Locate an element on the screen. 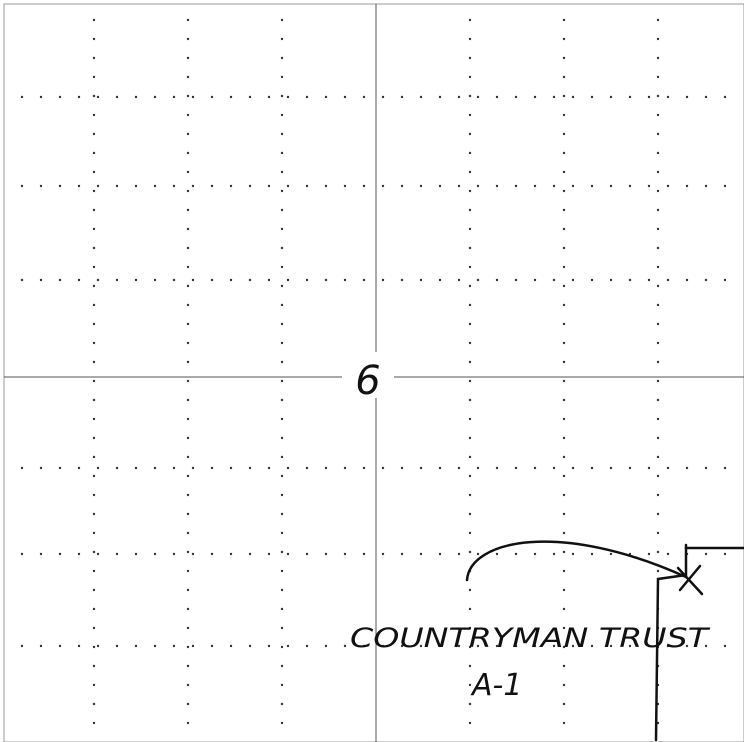 Image resolution: width=744 pixels, height=742 pixels. section-number: 6 is located at coordinates (367, 381).